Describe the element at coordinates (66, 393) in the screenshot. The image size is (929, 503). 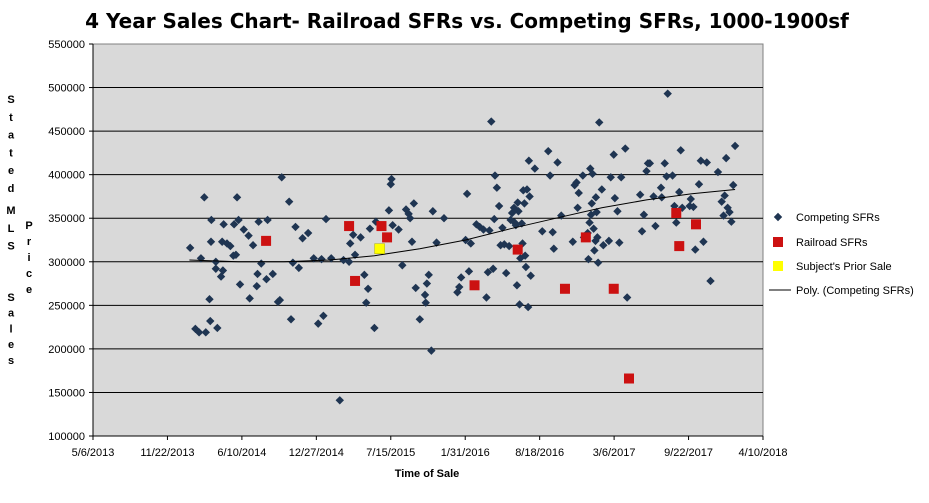
I see `y-tick-label: 150000` at that location.